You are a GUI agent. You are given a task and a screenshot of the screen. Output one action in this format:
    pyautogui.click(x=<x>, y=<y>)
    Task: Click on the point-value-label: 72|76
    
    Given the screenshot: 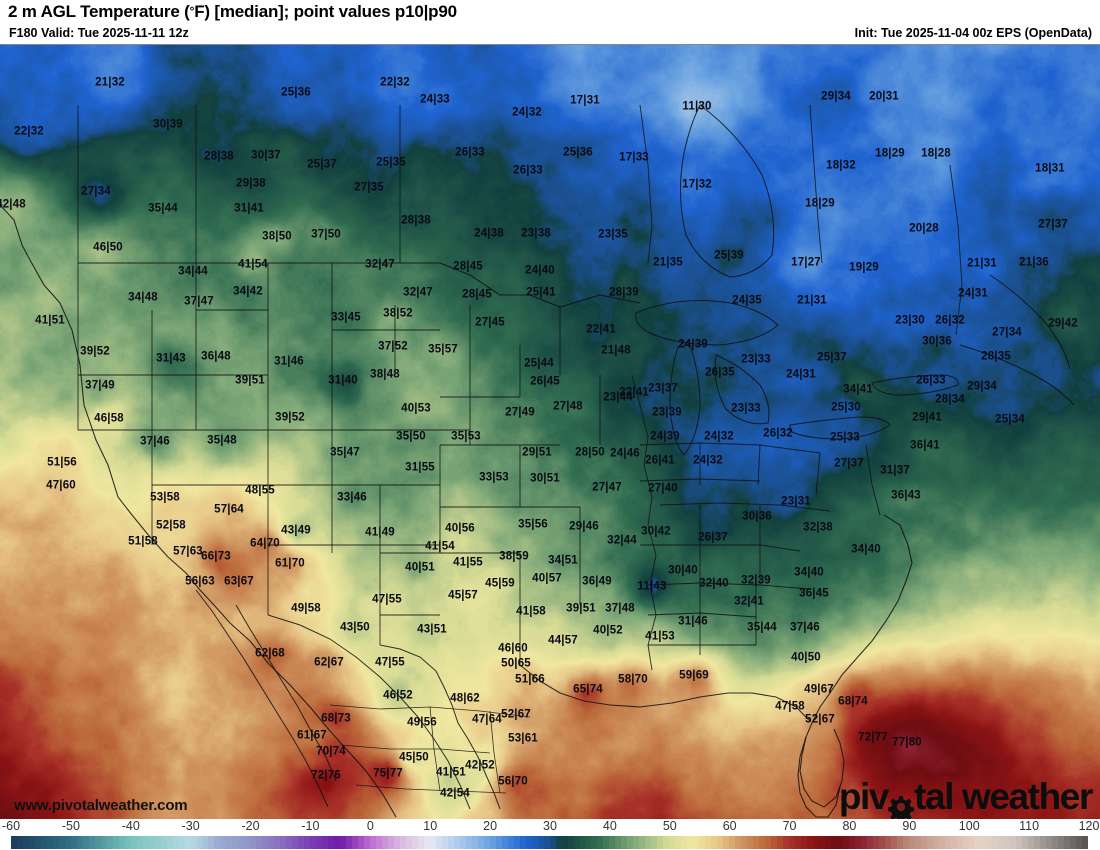 What is the action you would take?
    pyautogui.click(x=326, y=775)
    